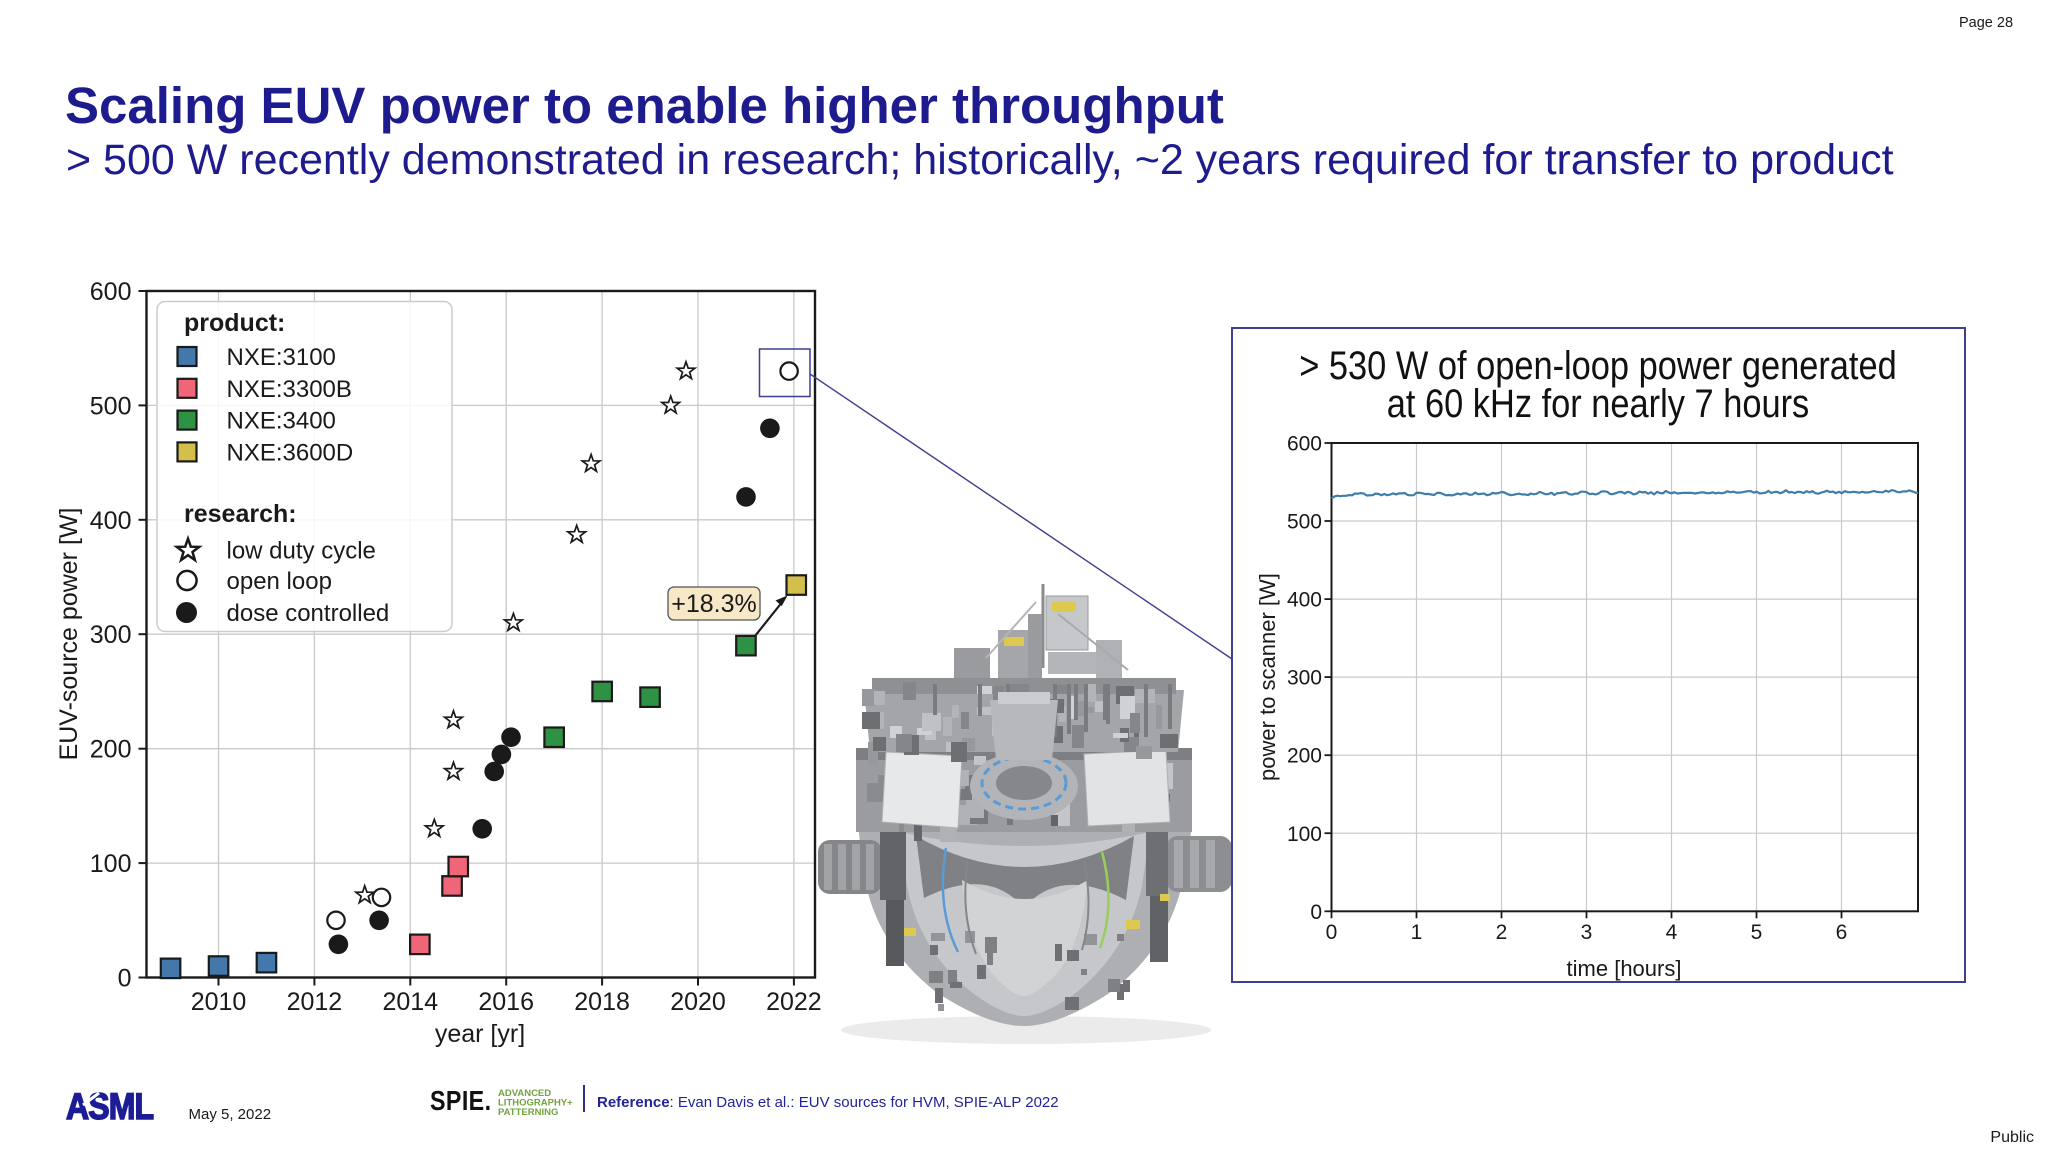 The height and width of the screenshot is (1152, 2048). What do you see at coordinates (110, 1107) in the screenshot?
I see `svg-text: ASML` at bounding box center [110, 1107].